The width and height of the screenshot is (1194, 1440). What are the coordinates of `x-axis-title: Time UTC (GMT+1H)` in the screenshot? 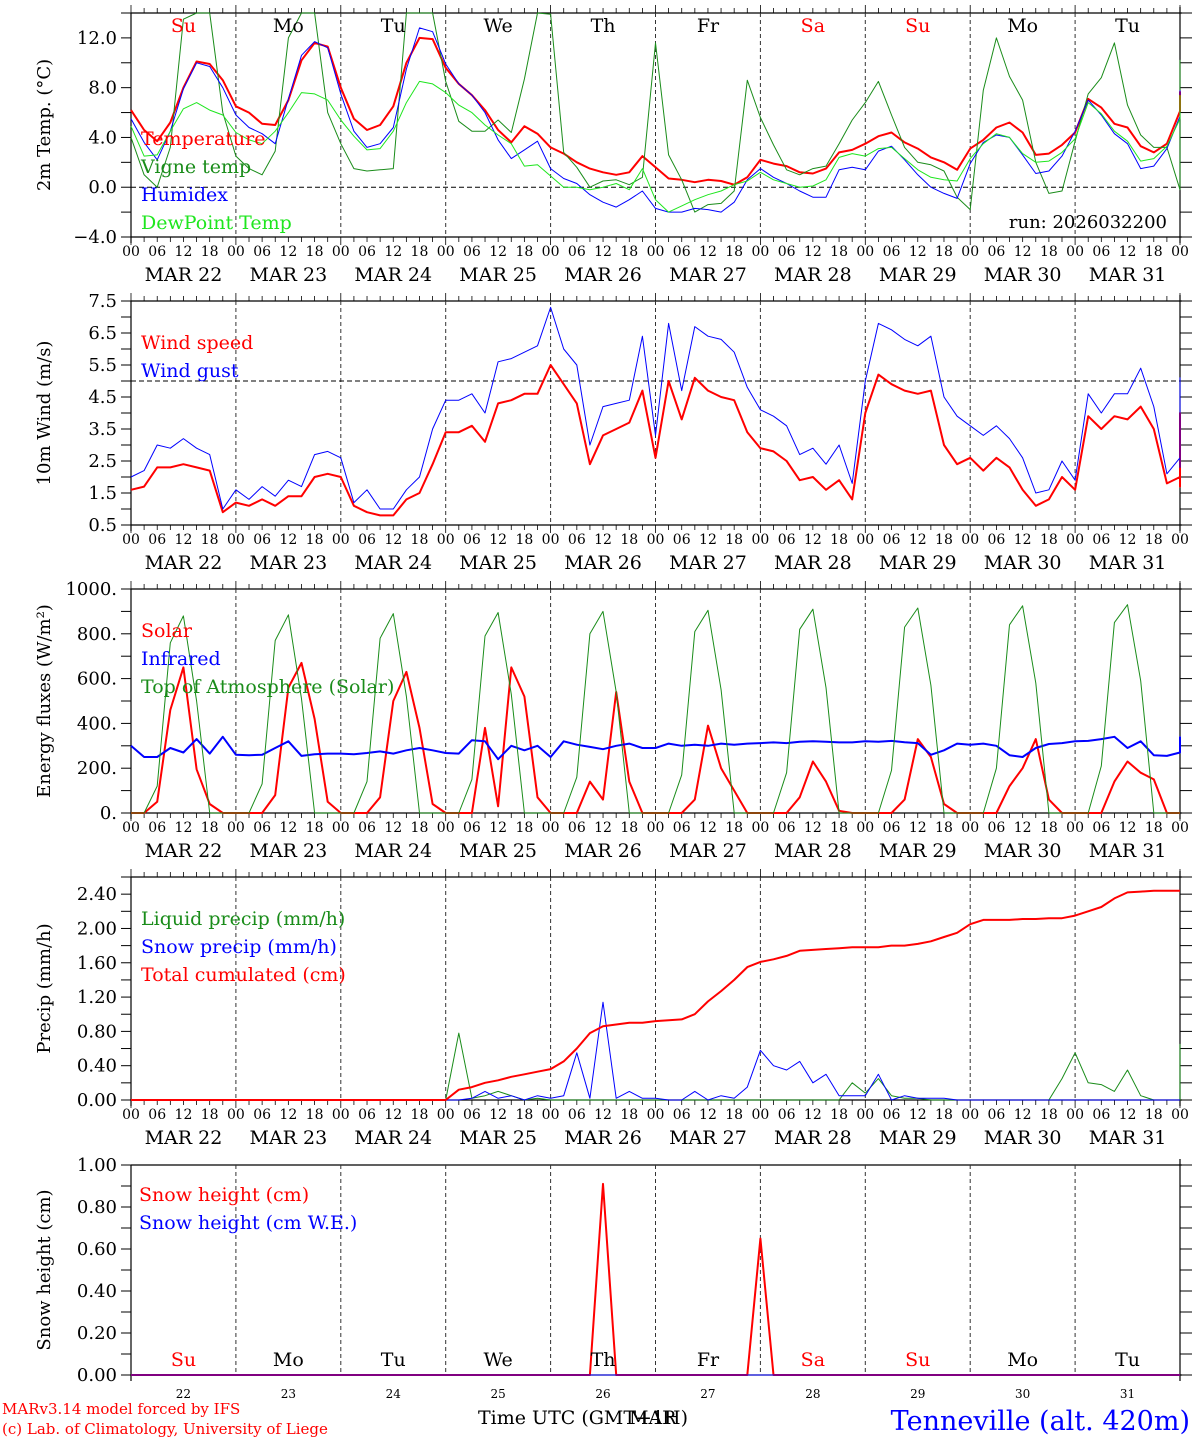 It's located at (583, 1418).